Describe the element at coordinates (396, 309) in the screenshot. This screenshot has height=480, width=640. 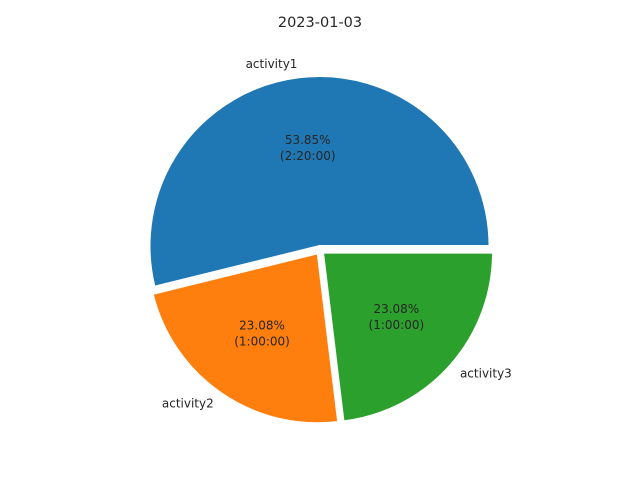
I see `slice-percent-activity3: 23.08%` at that location.